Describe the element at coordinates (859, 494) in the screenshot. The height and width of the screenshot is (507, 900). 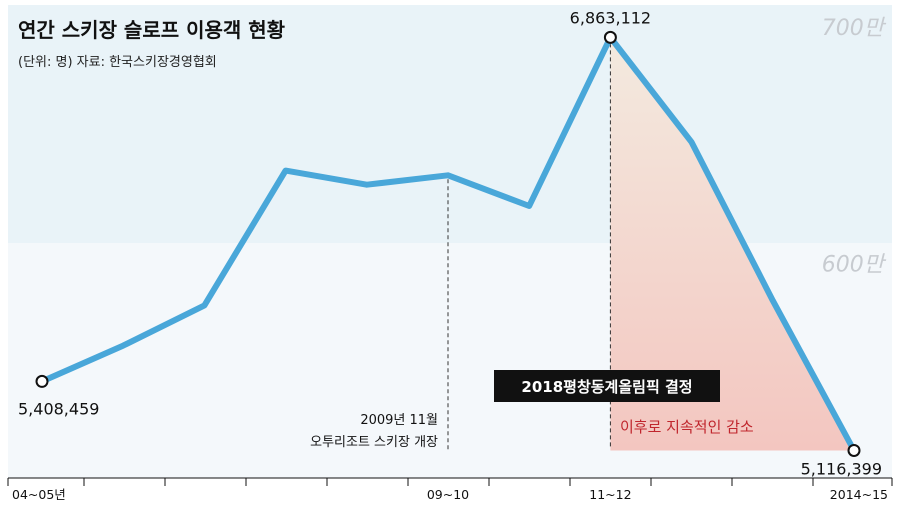
I see `x-tick-label: 2014~15` at that location.